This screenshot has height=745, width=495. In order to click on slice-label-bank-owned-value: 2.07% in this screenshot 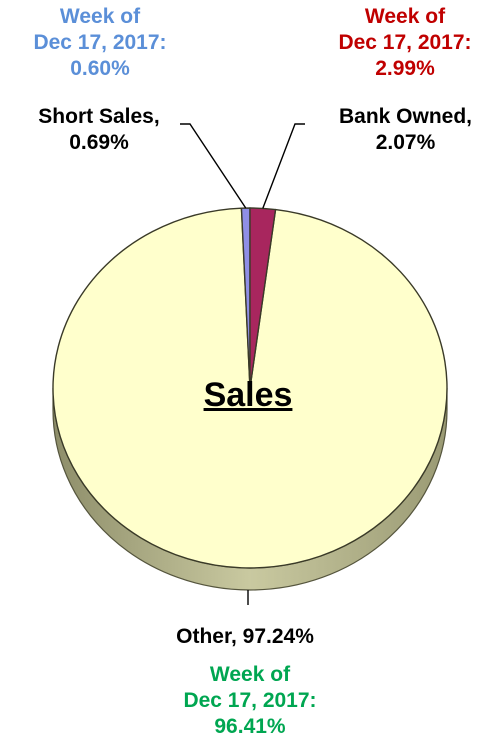, I will do `click(405, 143)`.